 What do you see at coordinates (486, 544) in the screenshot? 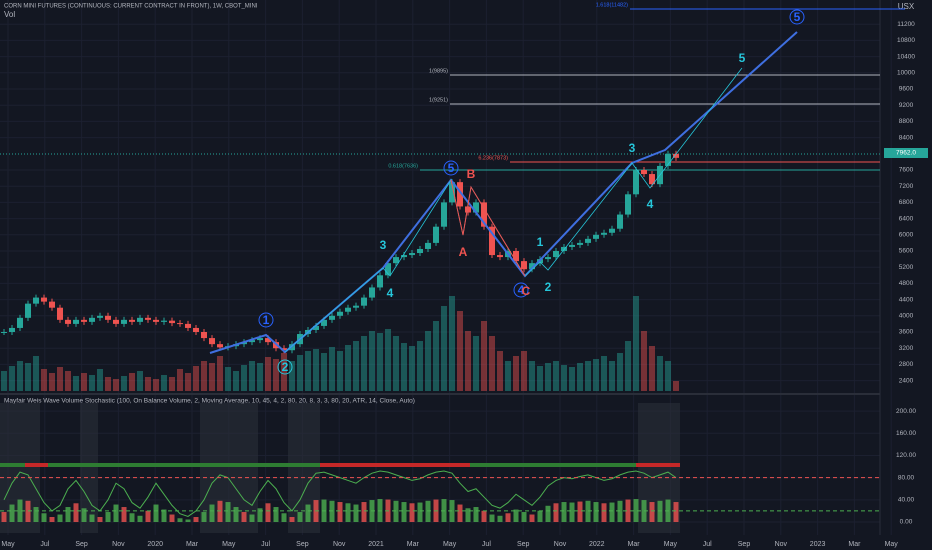
I see `time-tick-label: Jul` at bounding box center [486, 544].